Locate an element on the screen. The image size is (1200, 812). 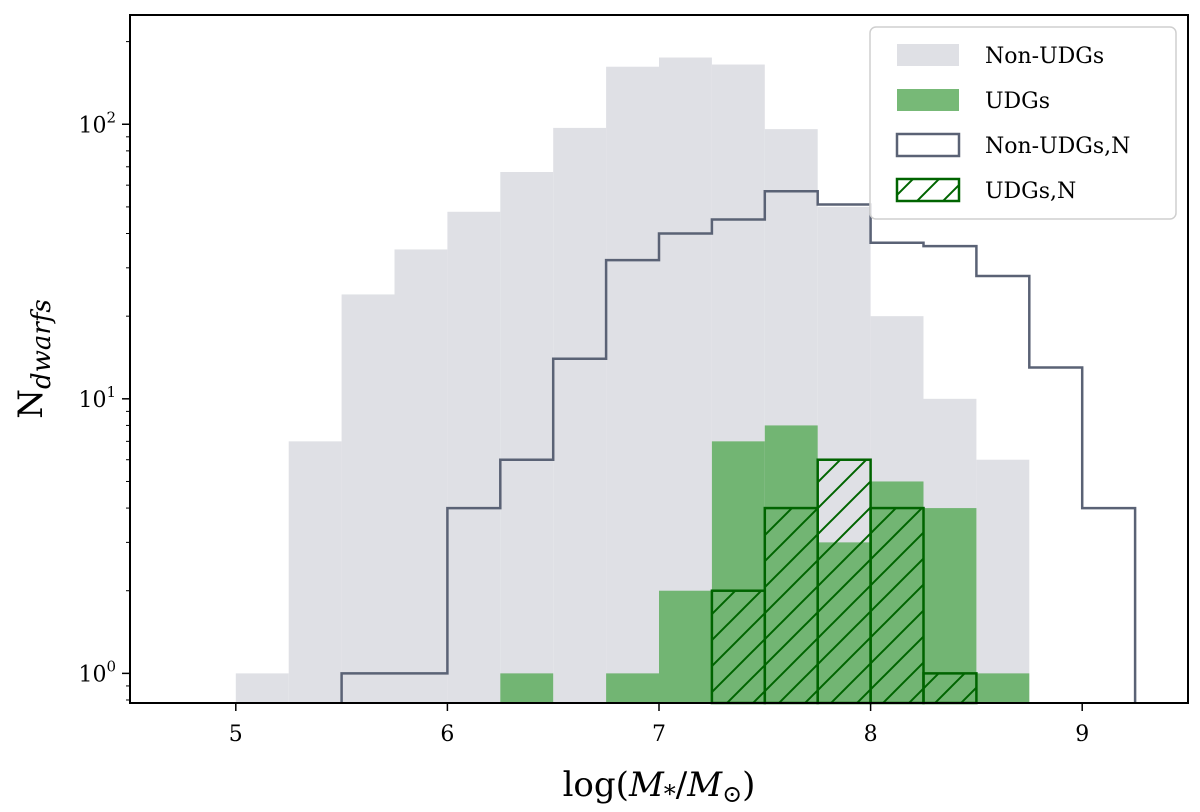
y-axis-title: Ndwarfs is located at coordinates (34, 359).